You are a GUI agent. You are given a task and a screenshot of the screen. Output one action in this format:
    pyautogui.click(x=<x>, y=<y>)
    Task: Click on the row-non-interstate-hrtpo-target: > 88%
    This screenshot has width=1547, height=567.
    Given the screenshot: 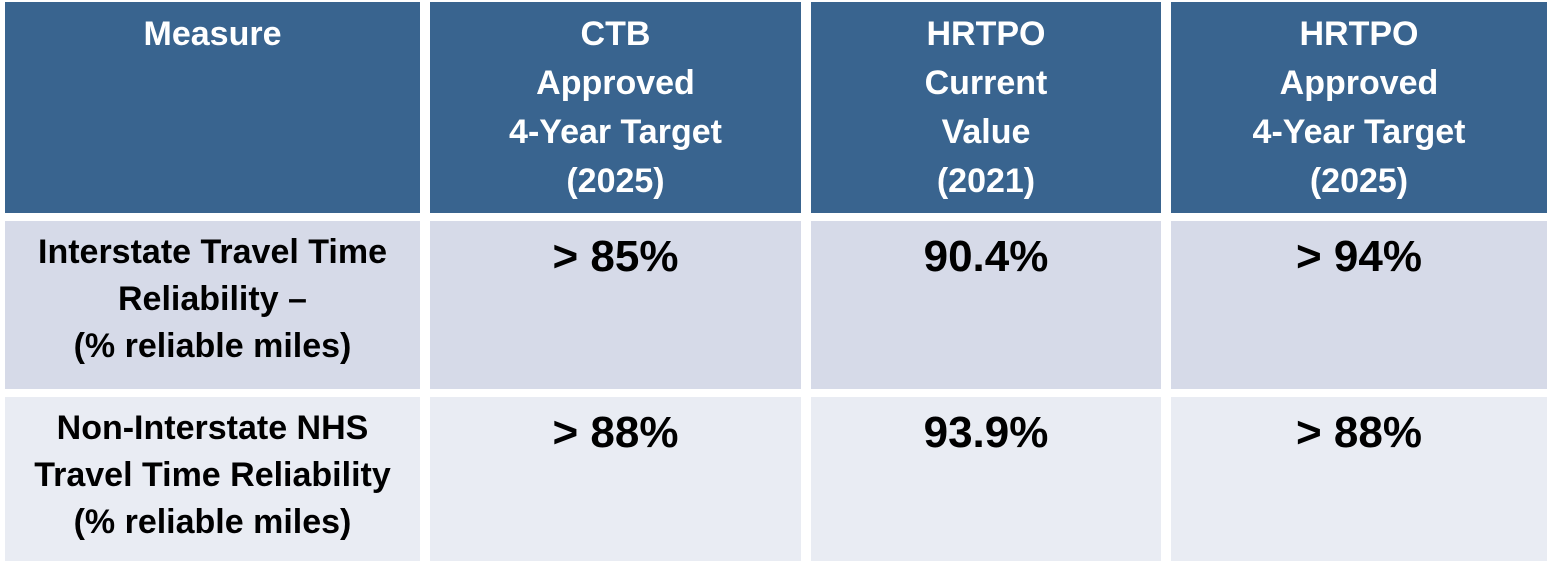 What is the action you would take?
    pyautogui.click(x=1359, y=479)
    